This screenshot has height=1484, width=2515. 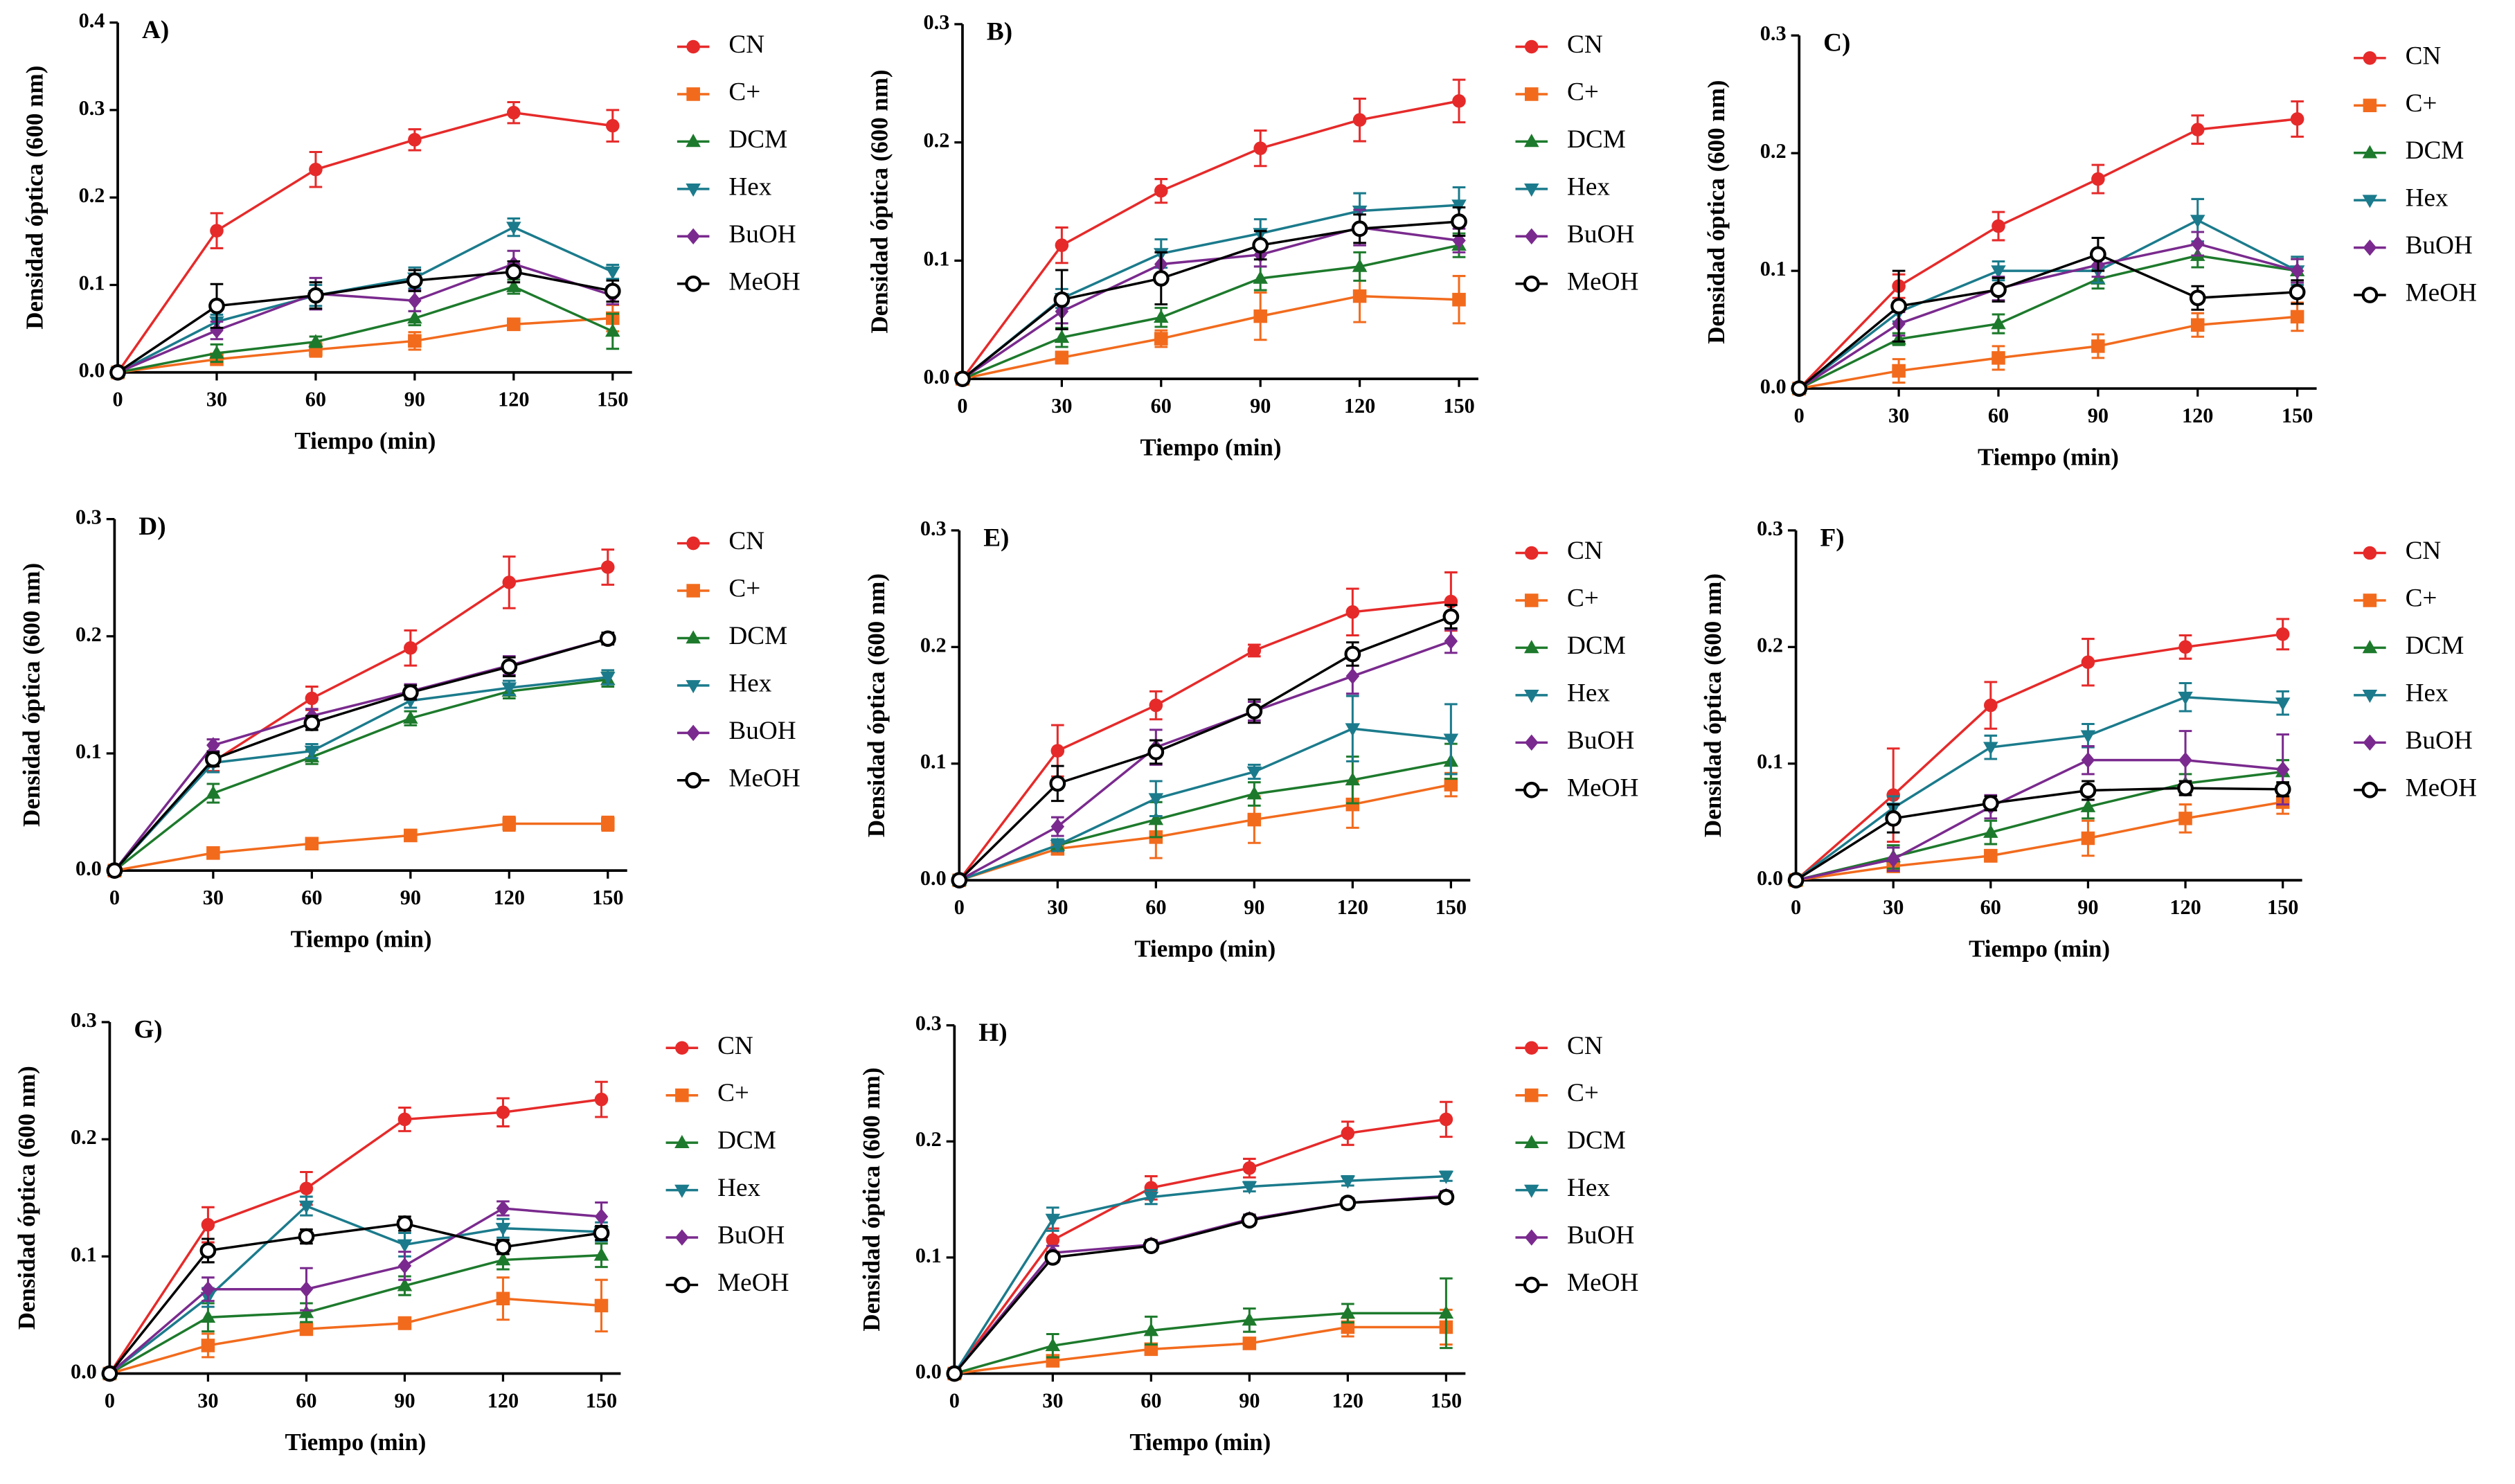 What do you see at coordinates (993, 1033) in the screenshot?
I see `panel-title: H)` at bounding box center [993, 1033].